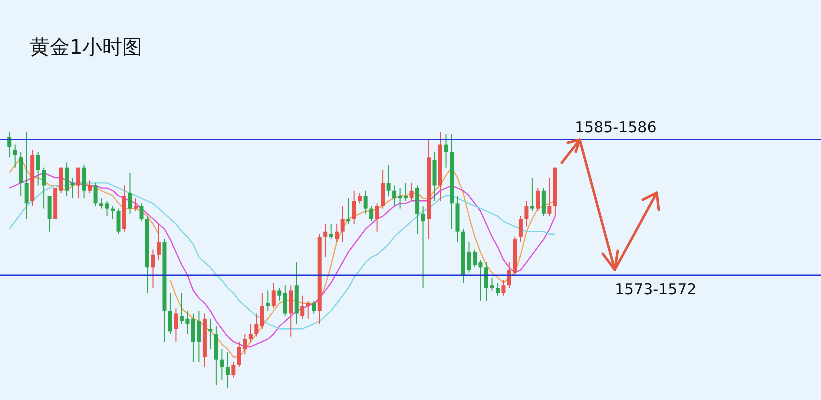 This screenshot has height=400, width=821. What do you see at coordinates (86, 47) in the screenshot?
I see `chart-title: 黄金1小时图` at bounding box center [86, 47].